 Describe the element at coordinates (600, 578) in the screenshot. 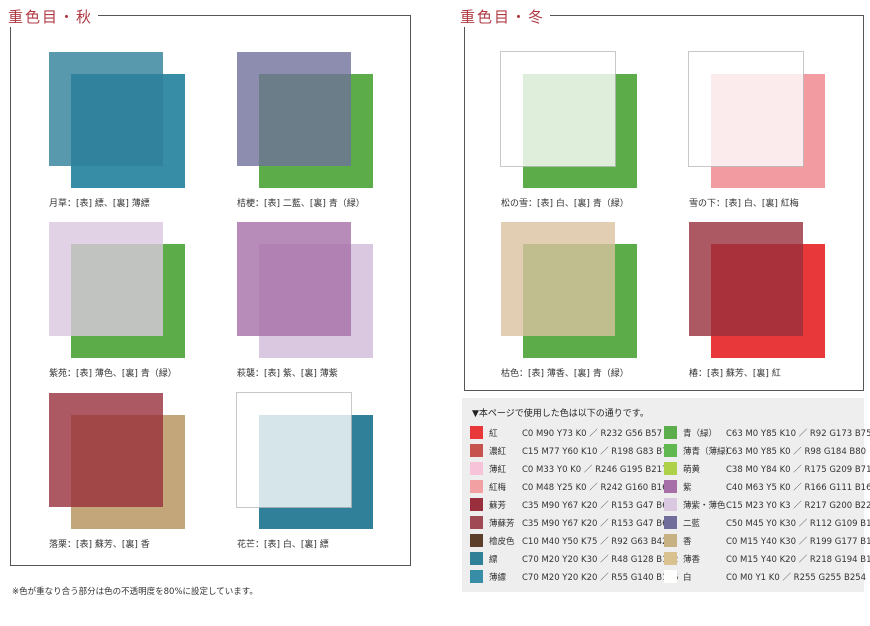

I see `color-value: C70 M20 Y20 K20 ／ R55 G140 B166` at that location.